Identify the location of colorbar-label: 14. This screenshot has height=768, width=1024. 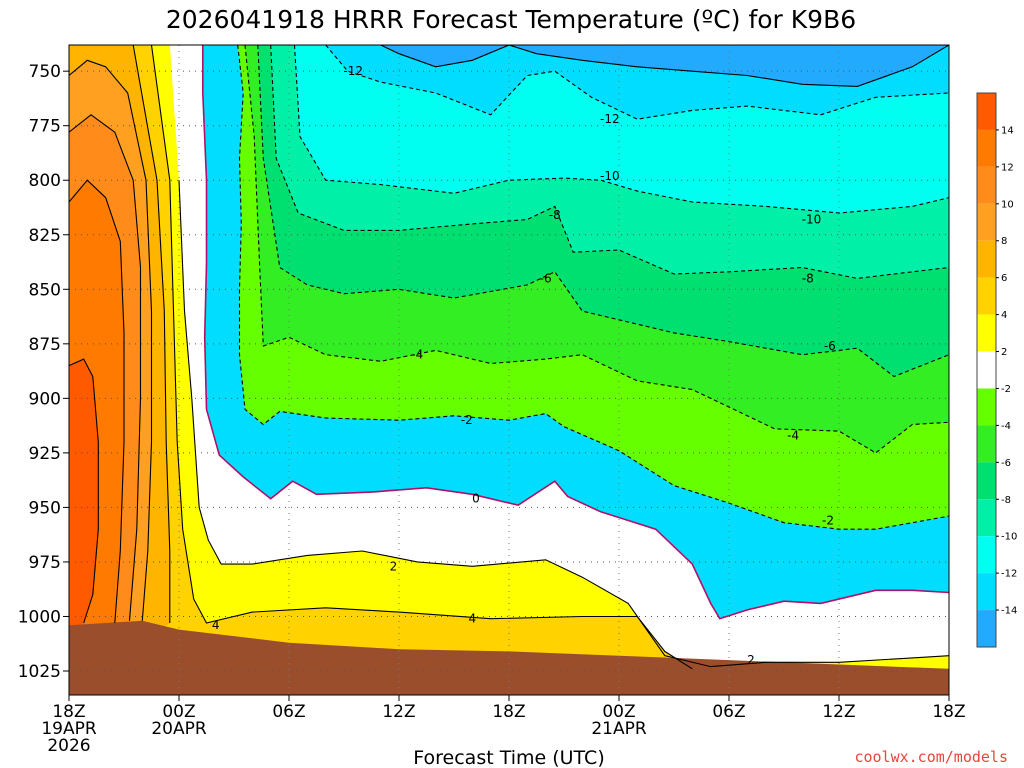
(1007, 130).